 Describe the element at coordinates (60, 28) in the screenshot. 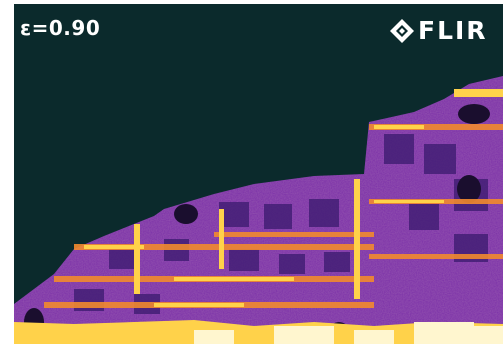

I see `emissivity-readout: ε=0.90` at that location.